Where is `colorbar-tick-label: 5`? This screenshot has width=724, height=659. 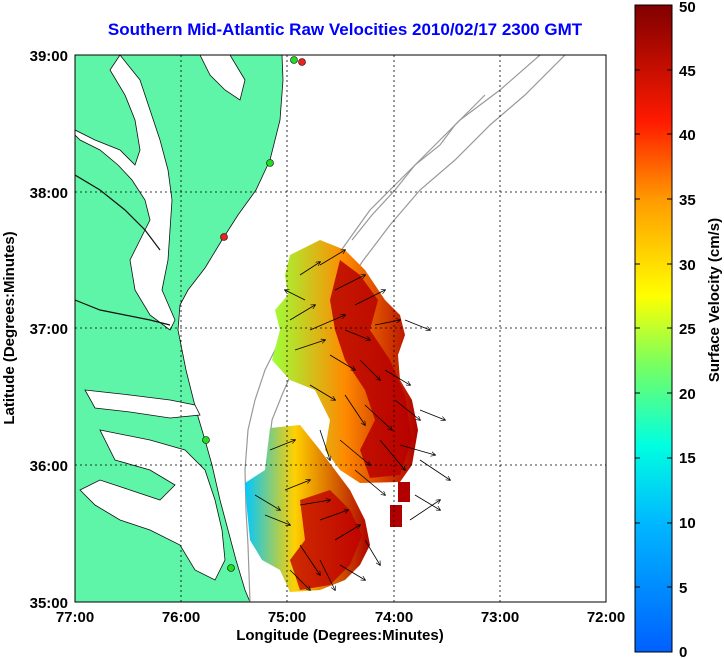
colorbar-tick-label: 5 is located at coordinates (683, 588).